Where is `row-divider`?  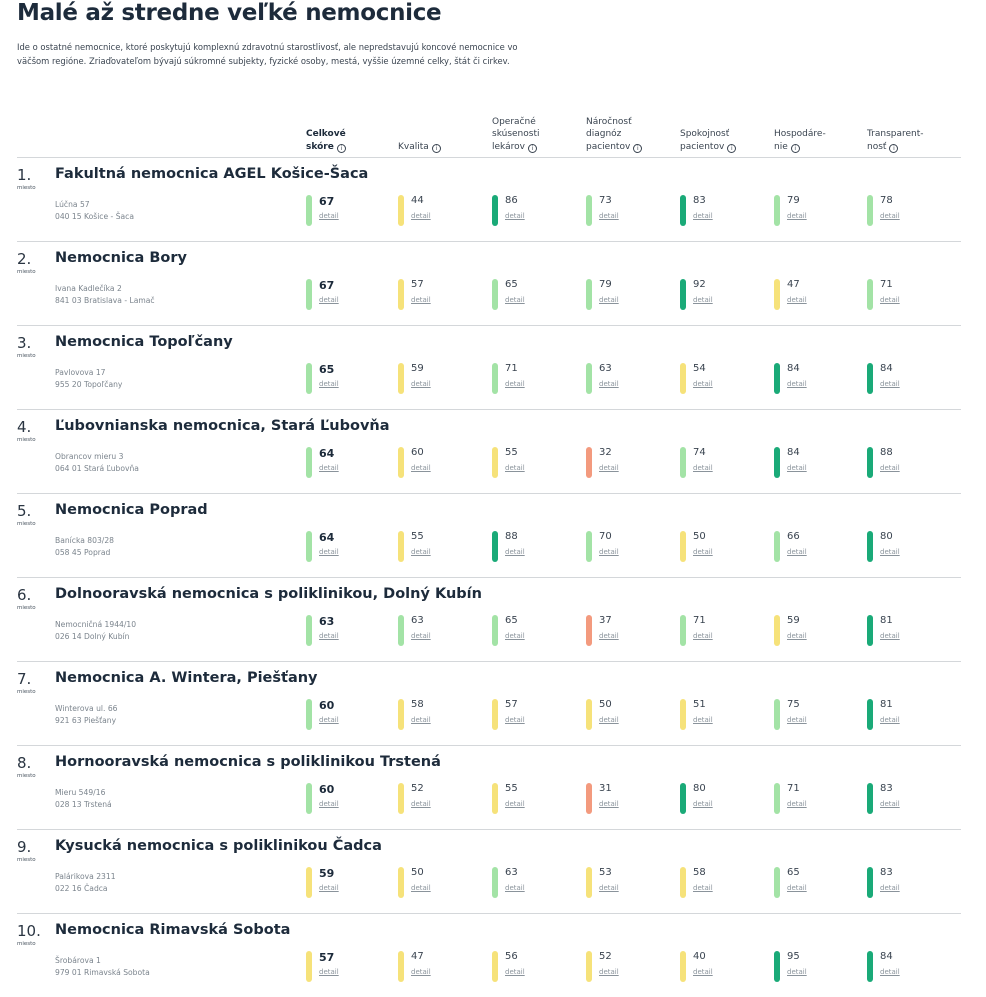 row-divider is located at coordinates (489, 913).